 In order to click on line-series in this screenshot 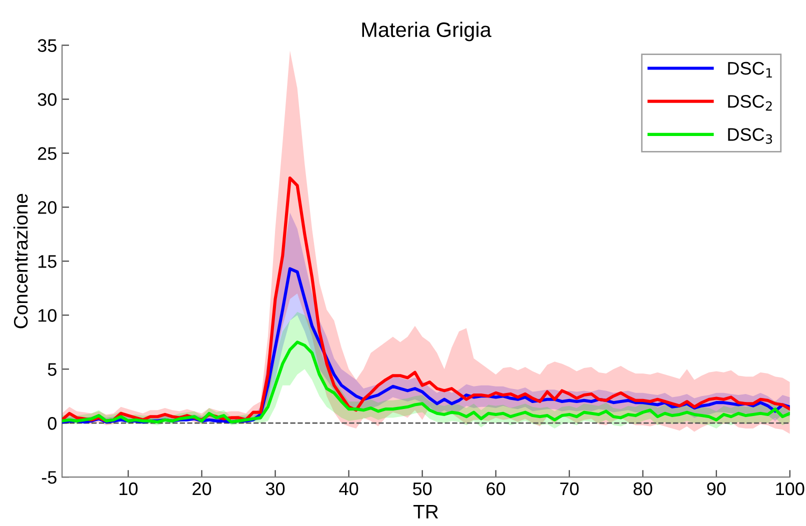, I will do `click(426, 382)`.